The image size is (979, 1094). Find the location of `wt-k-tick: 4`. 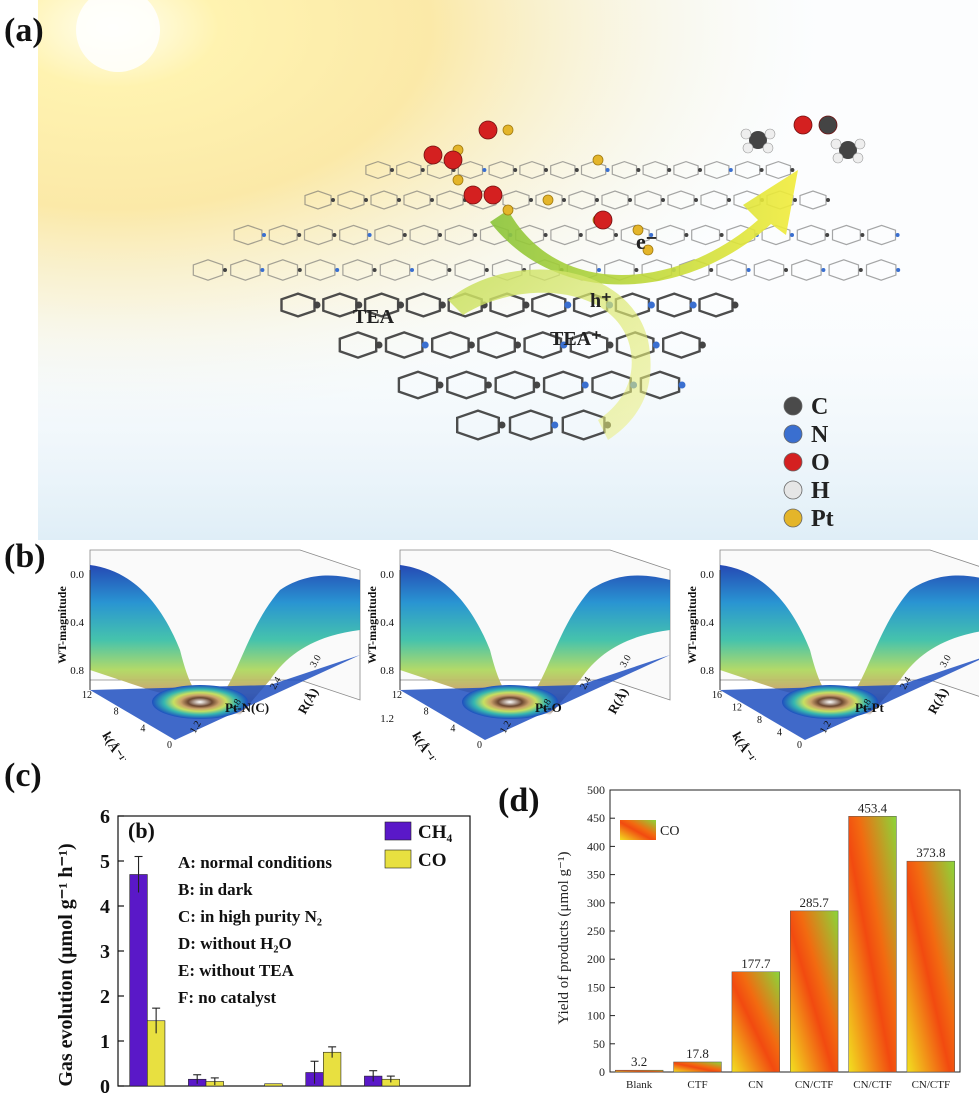

wt-k-tick: 4 is located at coordinates (142, 728).